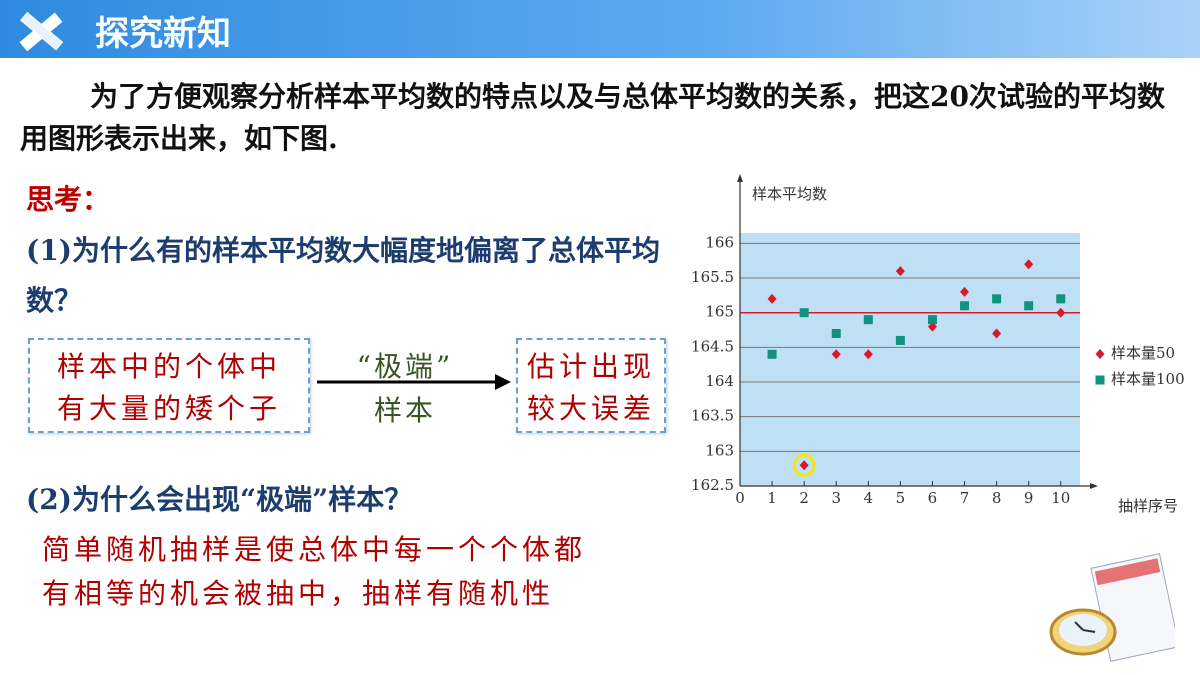 This screenshot has height=675, width=1200. What do you see at coordinates (719, 242) in the screenshot?
I see `y-tick-label: 166` at bounding box center [719, 242].